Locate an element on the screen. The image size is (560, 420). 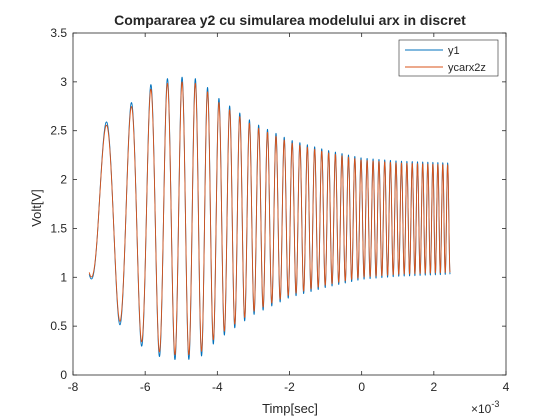
legend: y1 ycarx2z is located at coordinates (448, 58).